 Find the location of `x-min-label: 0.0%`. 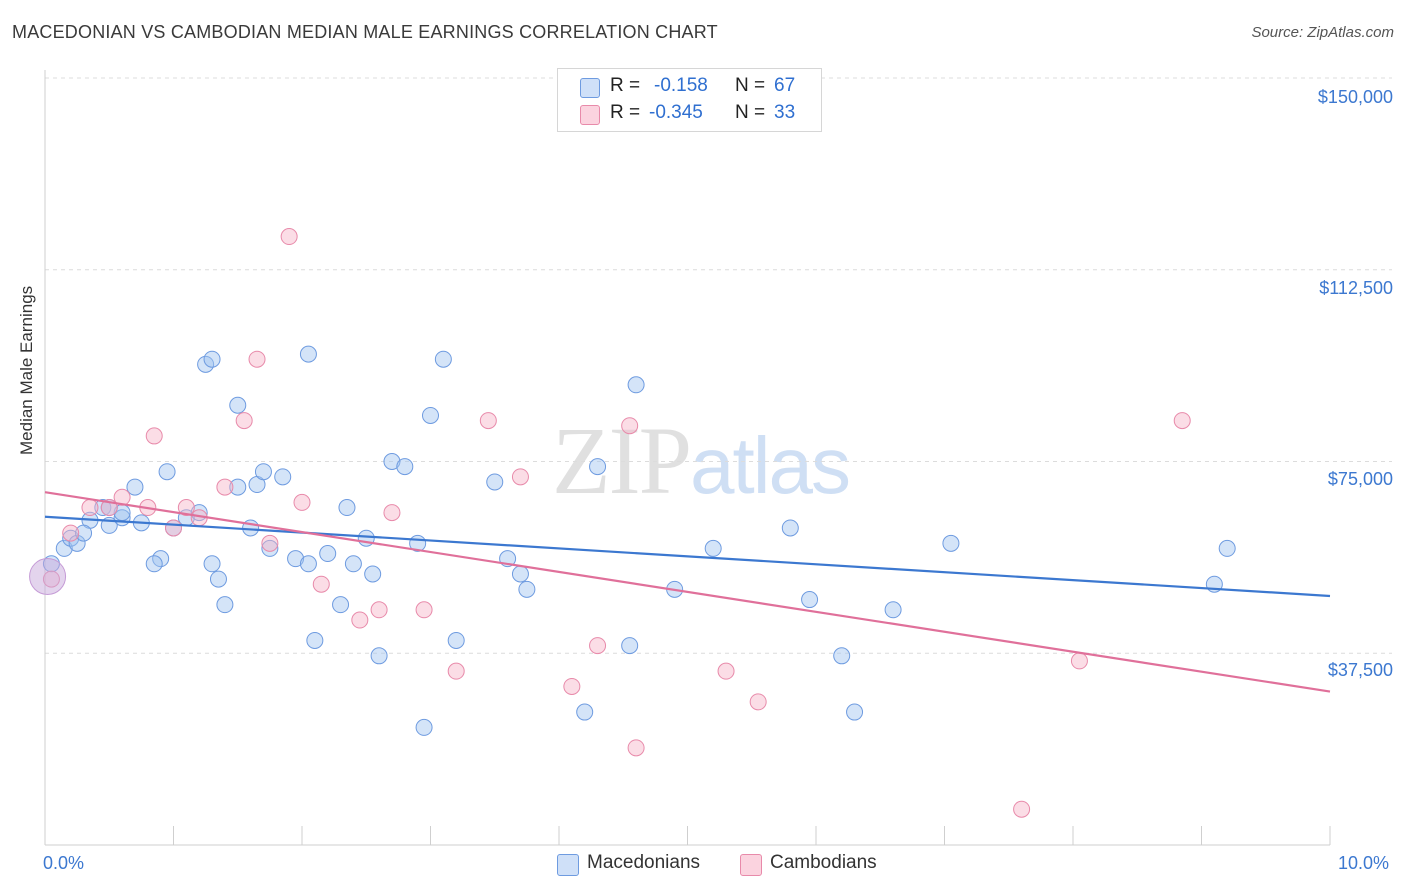

x-min-label: 0.0% is located at coordinates (64, 863).